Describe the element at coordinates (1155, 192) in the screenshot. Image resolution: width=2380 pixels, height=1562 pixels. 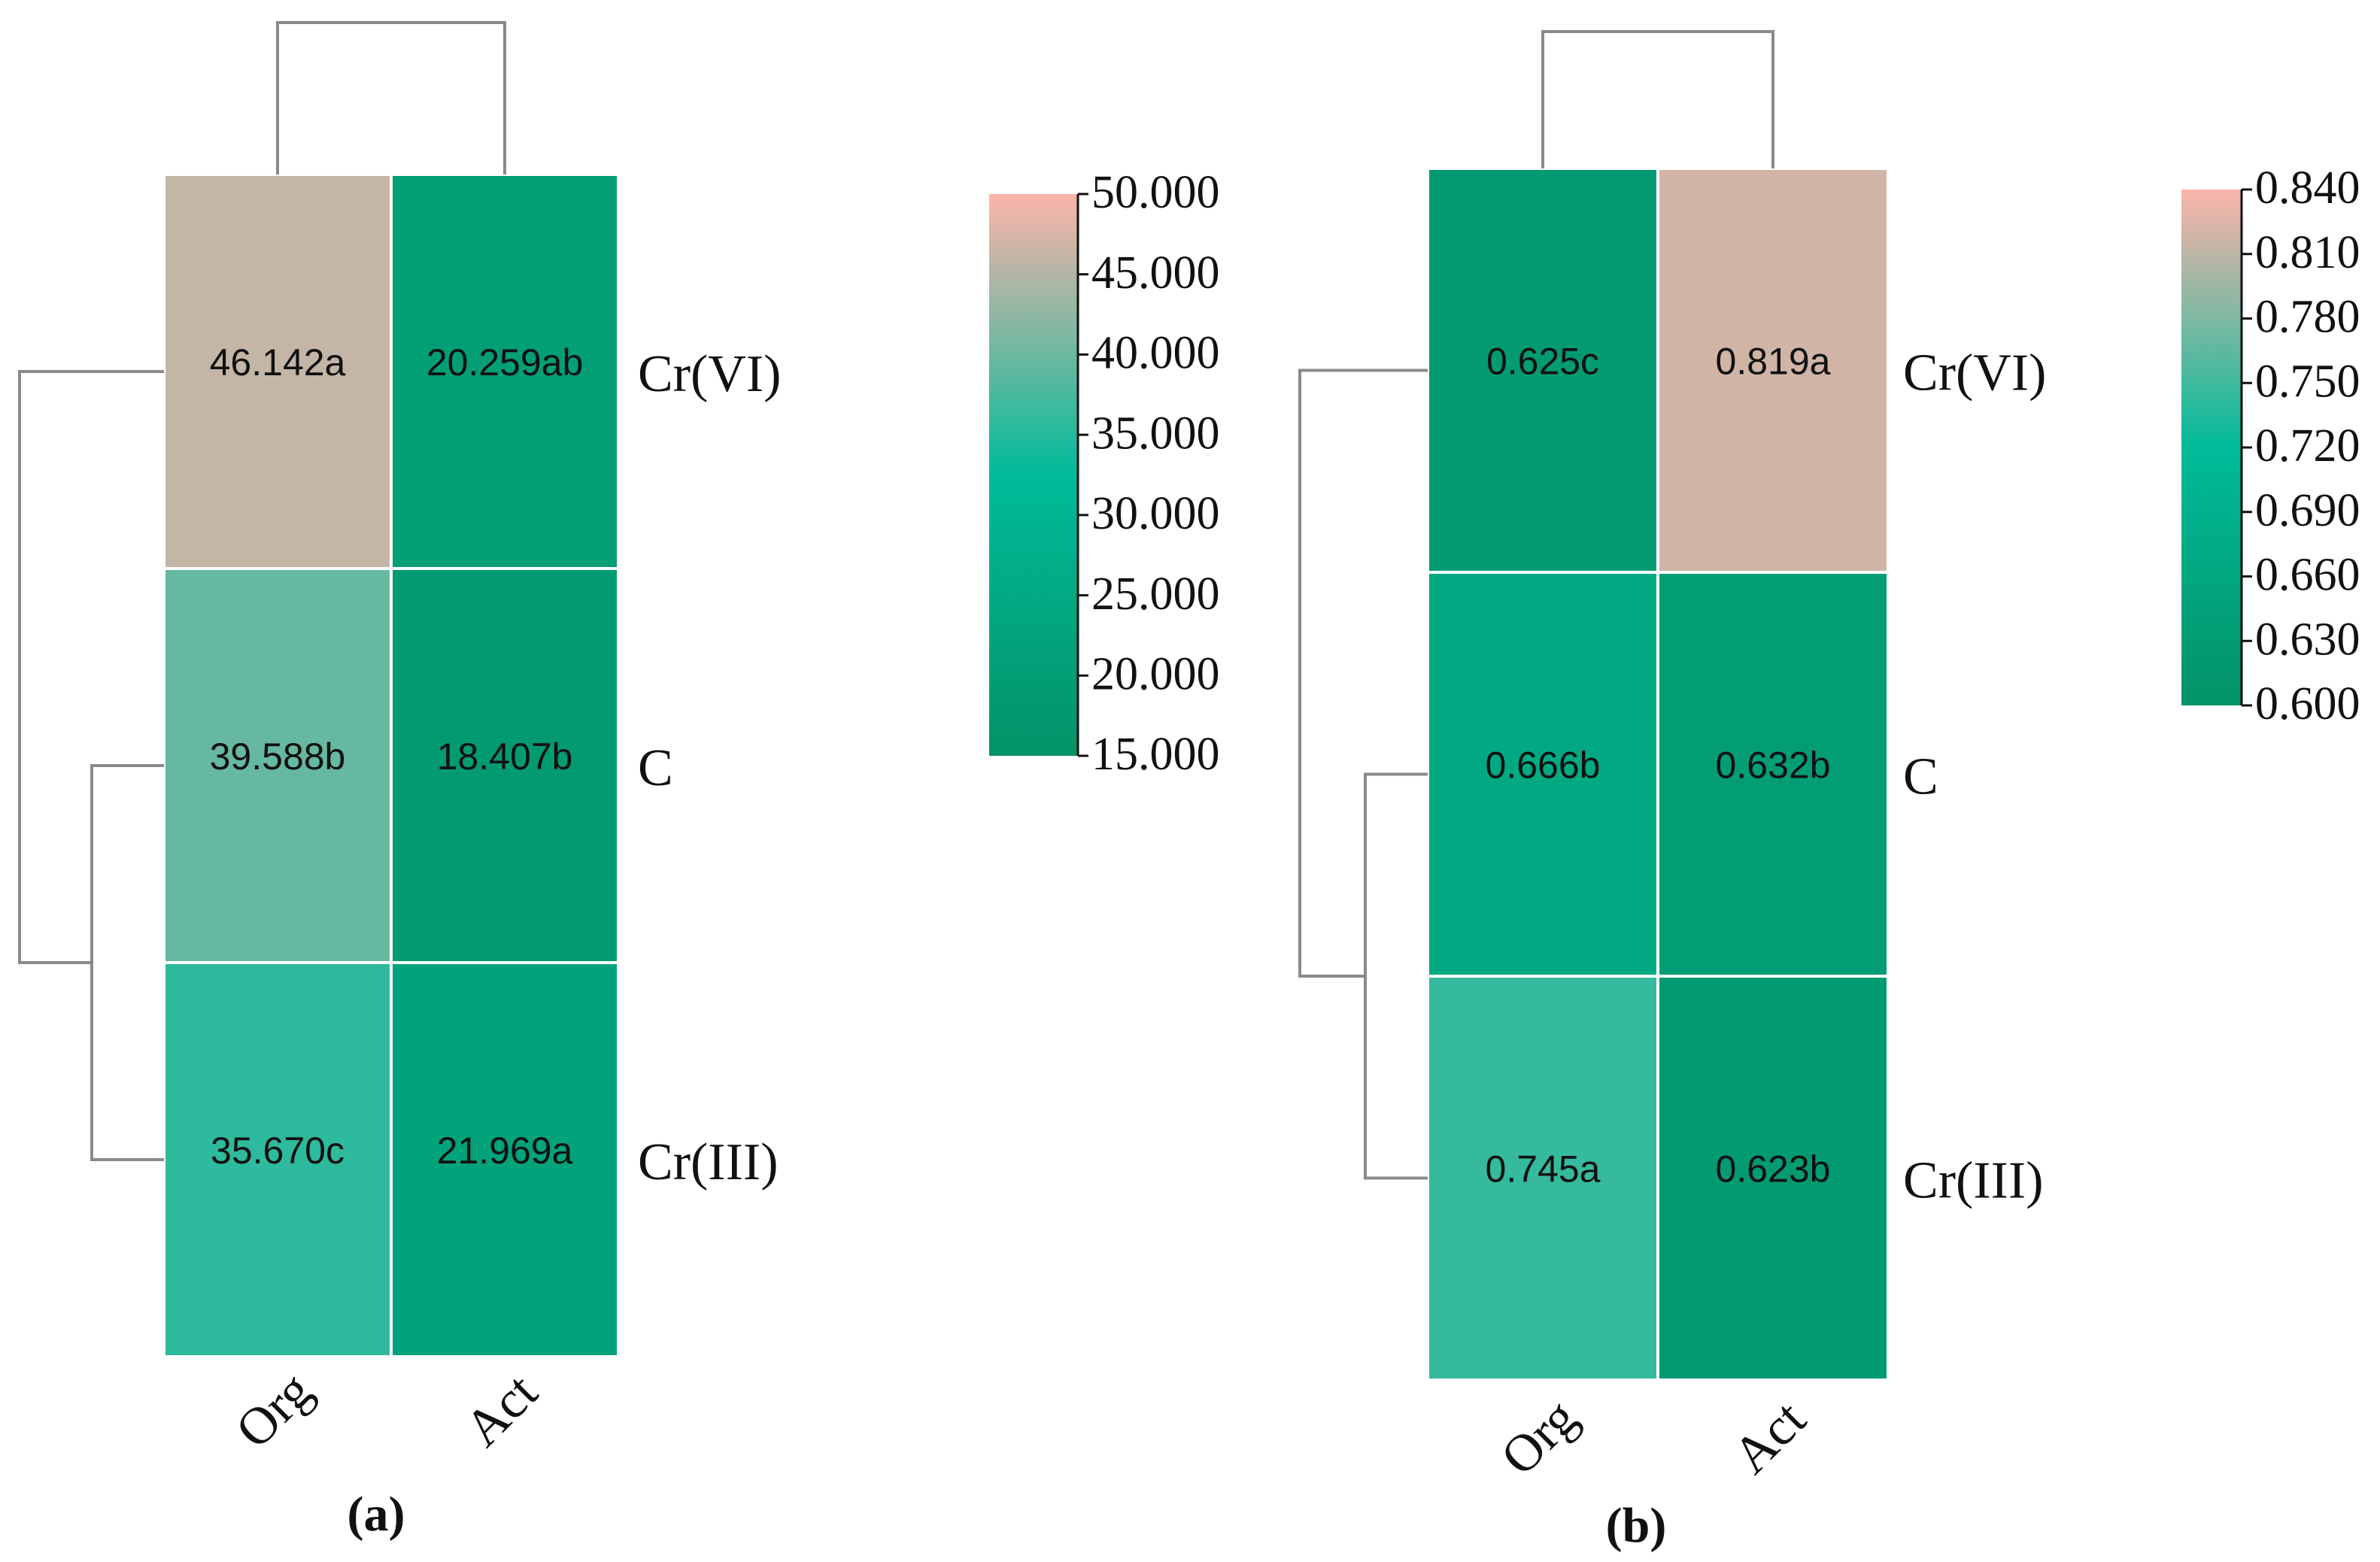
I see `colorbar-tick-label: 50.000` at that location.